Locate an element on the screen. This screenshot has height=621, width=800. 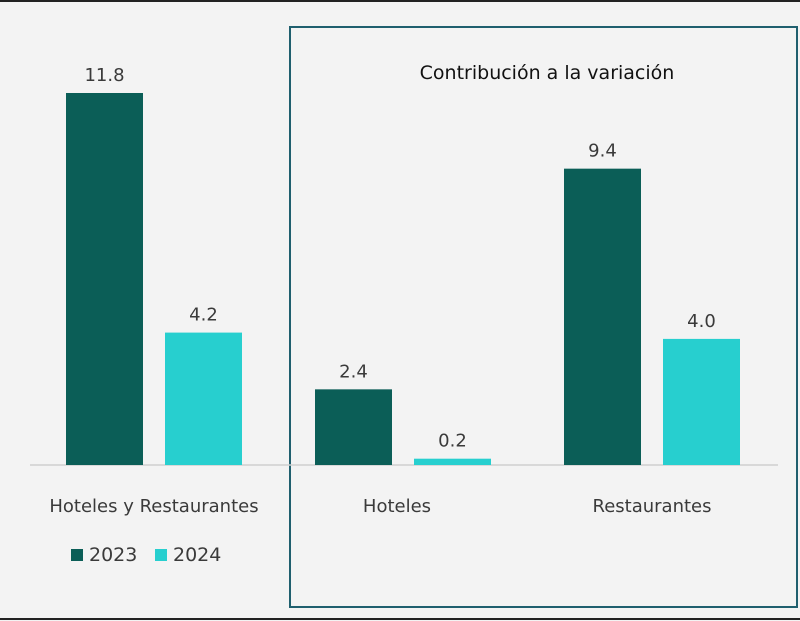
legend-label-2024: 2024 is located at coordinates (197, 555).